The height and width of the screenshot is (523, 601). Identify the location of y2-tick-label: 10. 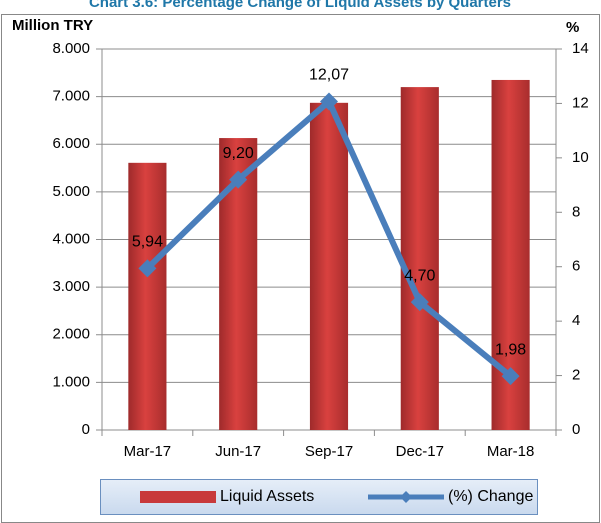
(580, 157).